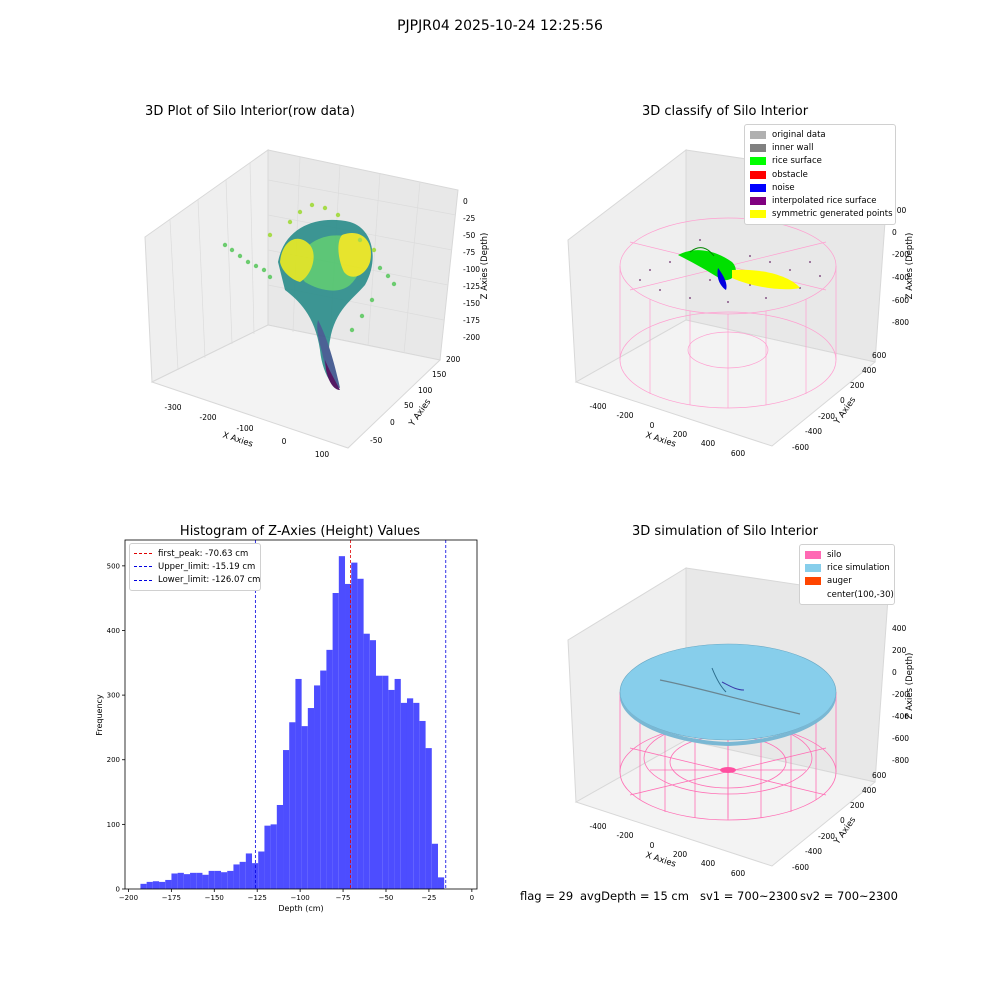  I want to click on histogram-bars, so click(292, 722).